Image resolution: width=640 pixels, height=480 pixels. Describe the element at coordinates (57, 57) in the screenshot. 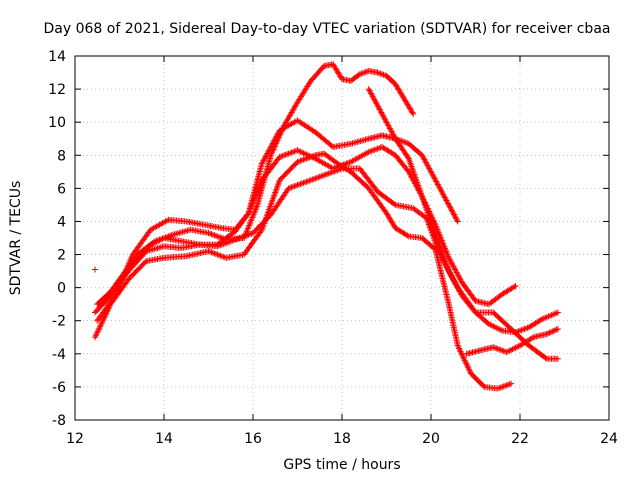

I see `y-tick-label: 14` at that location.